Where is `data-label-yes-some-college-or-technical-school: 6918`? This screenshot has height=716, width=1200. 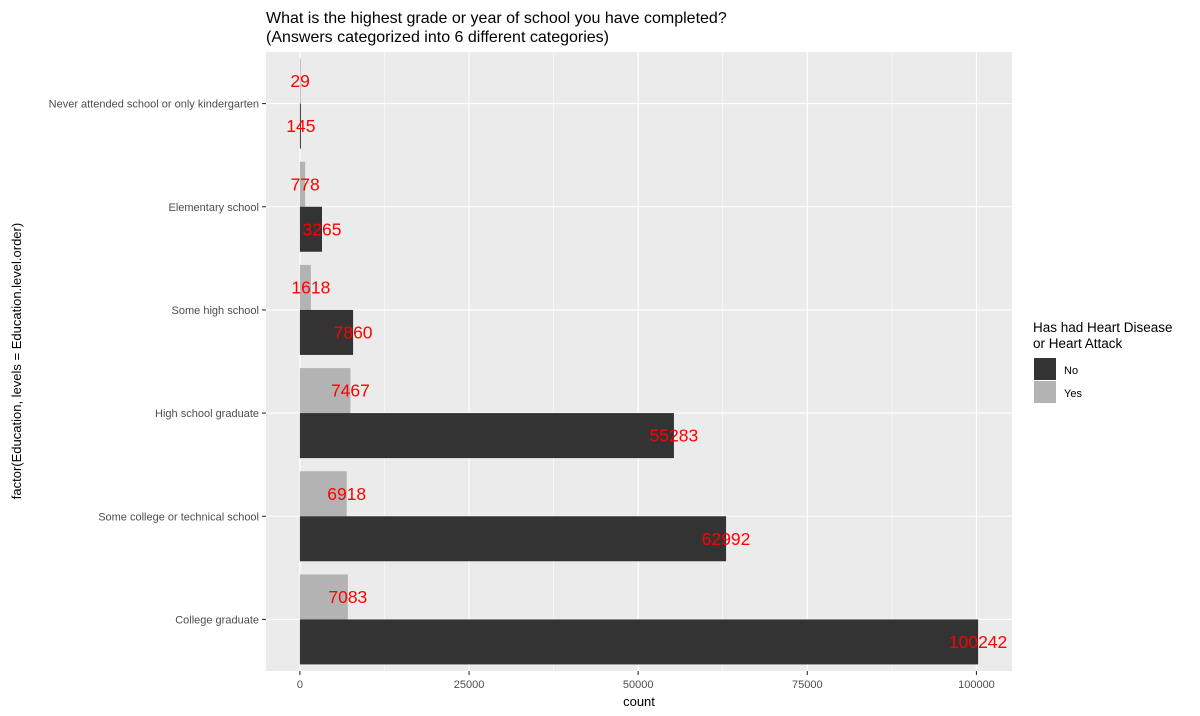
data-label-yes-some-college-or-technical-school: 6918 is located at coordinates (346, 494).